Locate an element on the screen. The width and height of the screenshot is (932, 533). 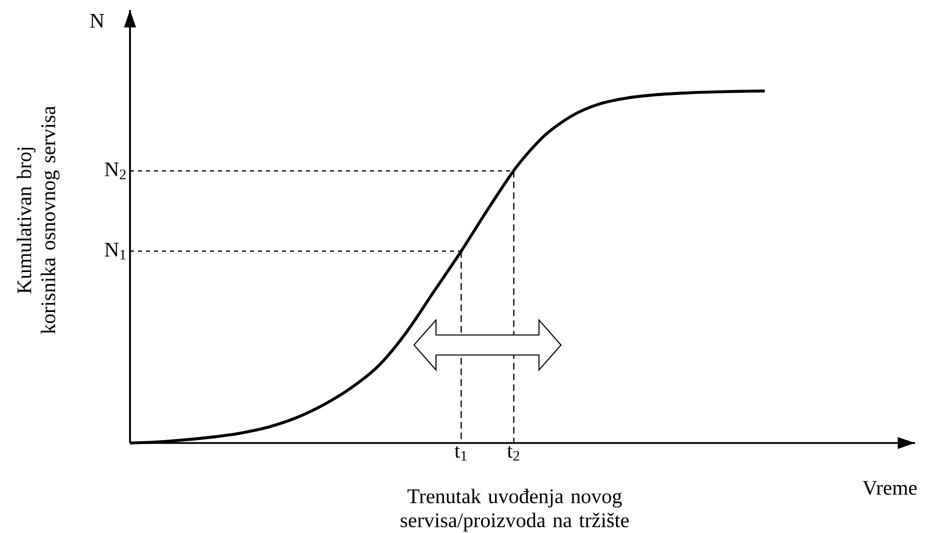
y-axis-title: Kumulativan broj korisnika osnovnog servisa is located at coordinates (38, 220).